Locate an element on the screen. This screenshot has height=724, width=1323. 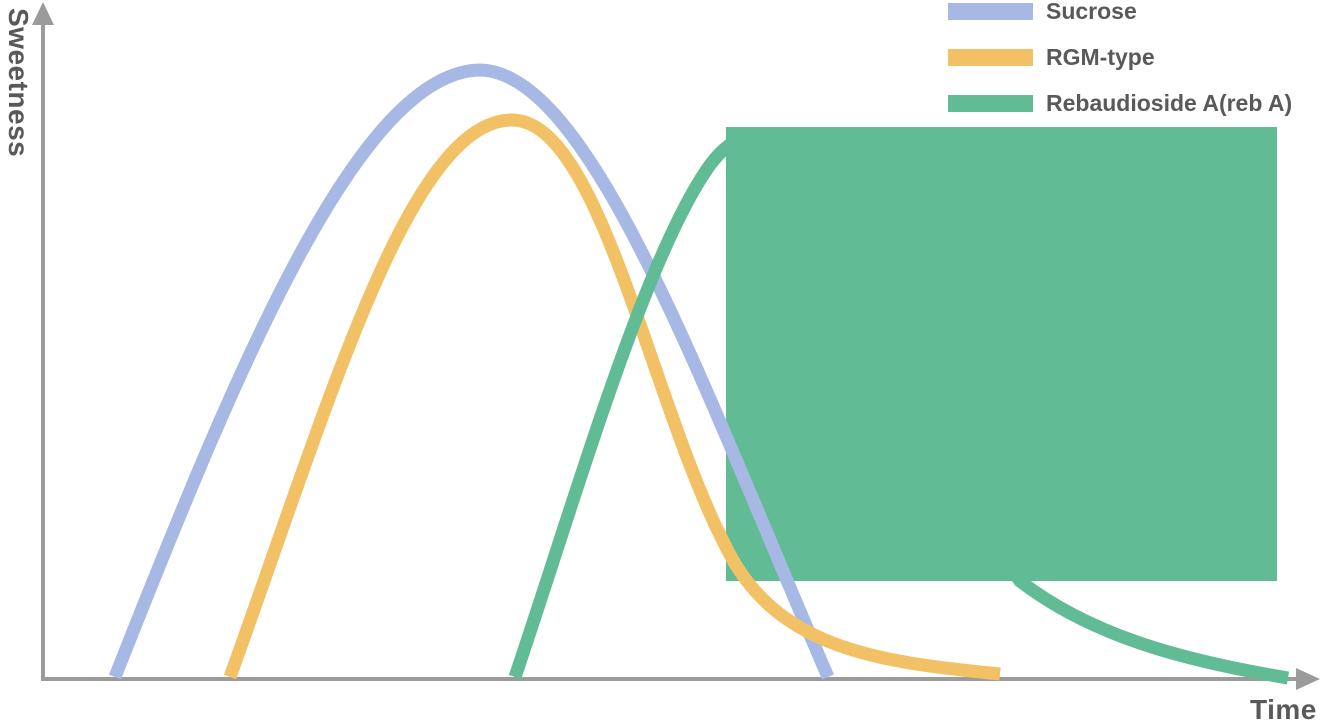
y-axis-arrow-icon is located at coordinates (43, 13).